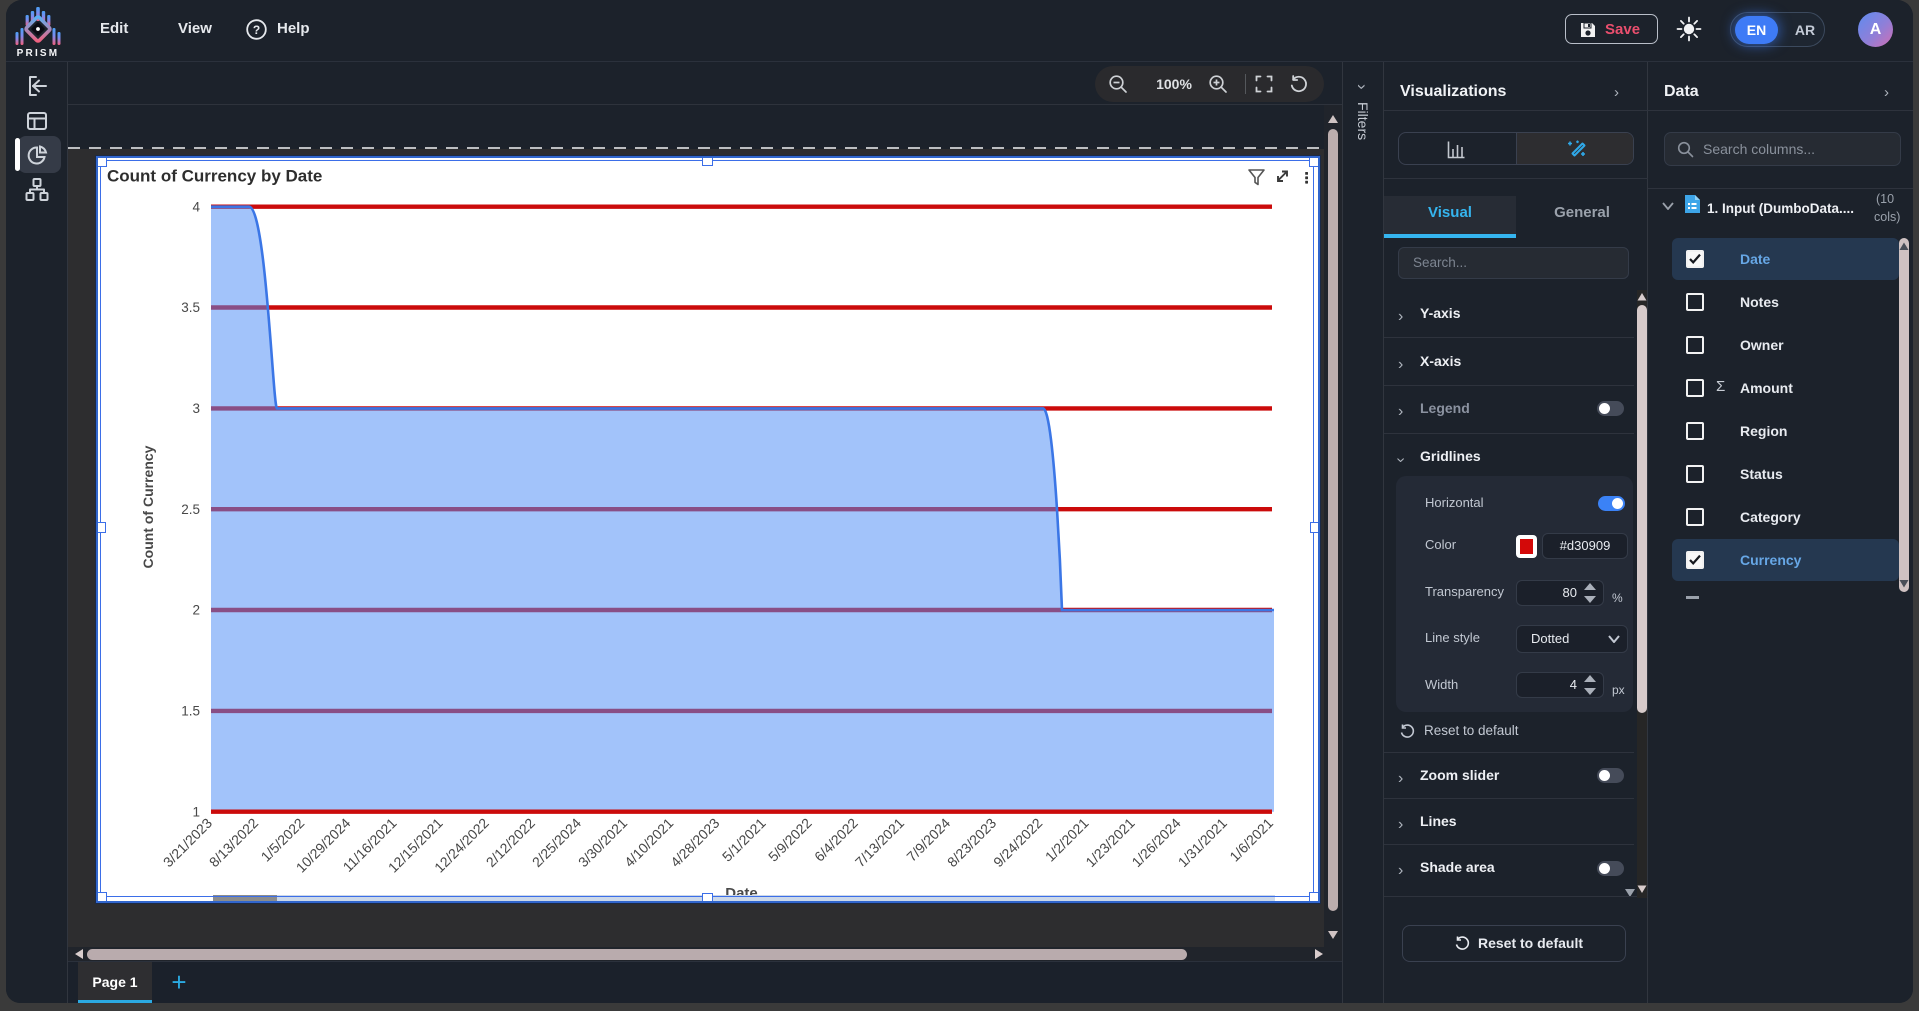 Image resolution: width=1919 pixels, height=1011 pixels. Describe the element at coordinates (196, 206) in the screenshot. I see `svg-text: 4` at that location.